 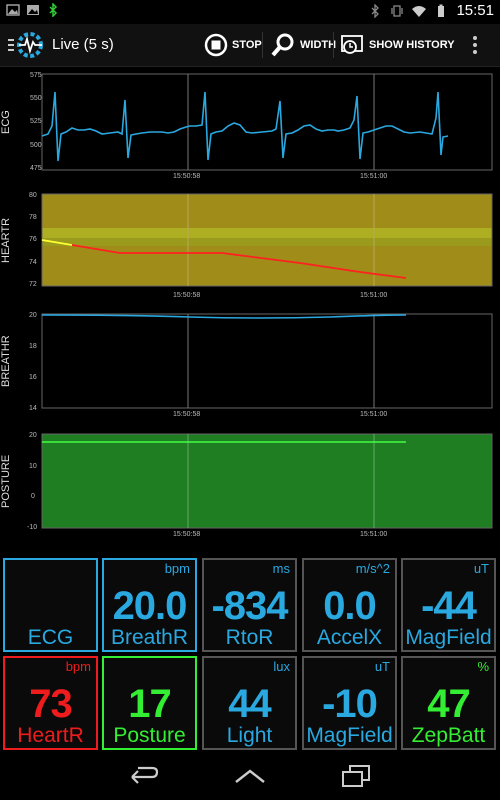 I want to click on tile-heartrate: bpm 73 HeartR, so click(x=50, y=703).